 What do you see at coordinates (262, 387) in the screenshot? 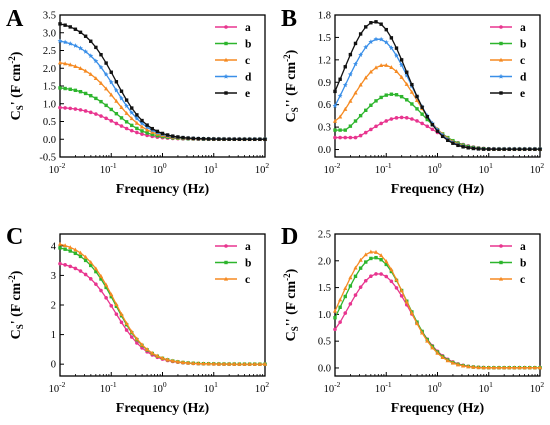
I see `x-tick-label: 10²` at bounding box center [262, 387].